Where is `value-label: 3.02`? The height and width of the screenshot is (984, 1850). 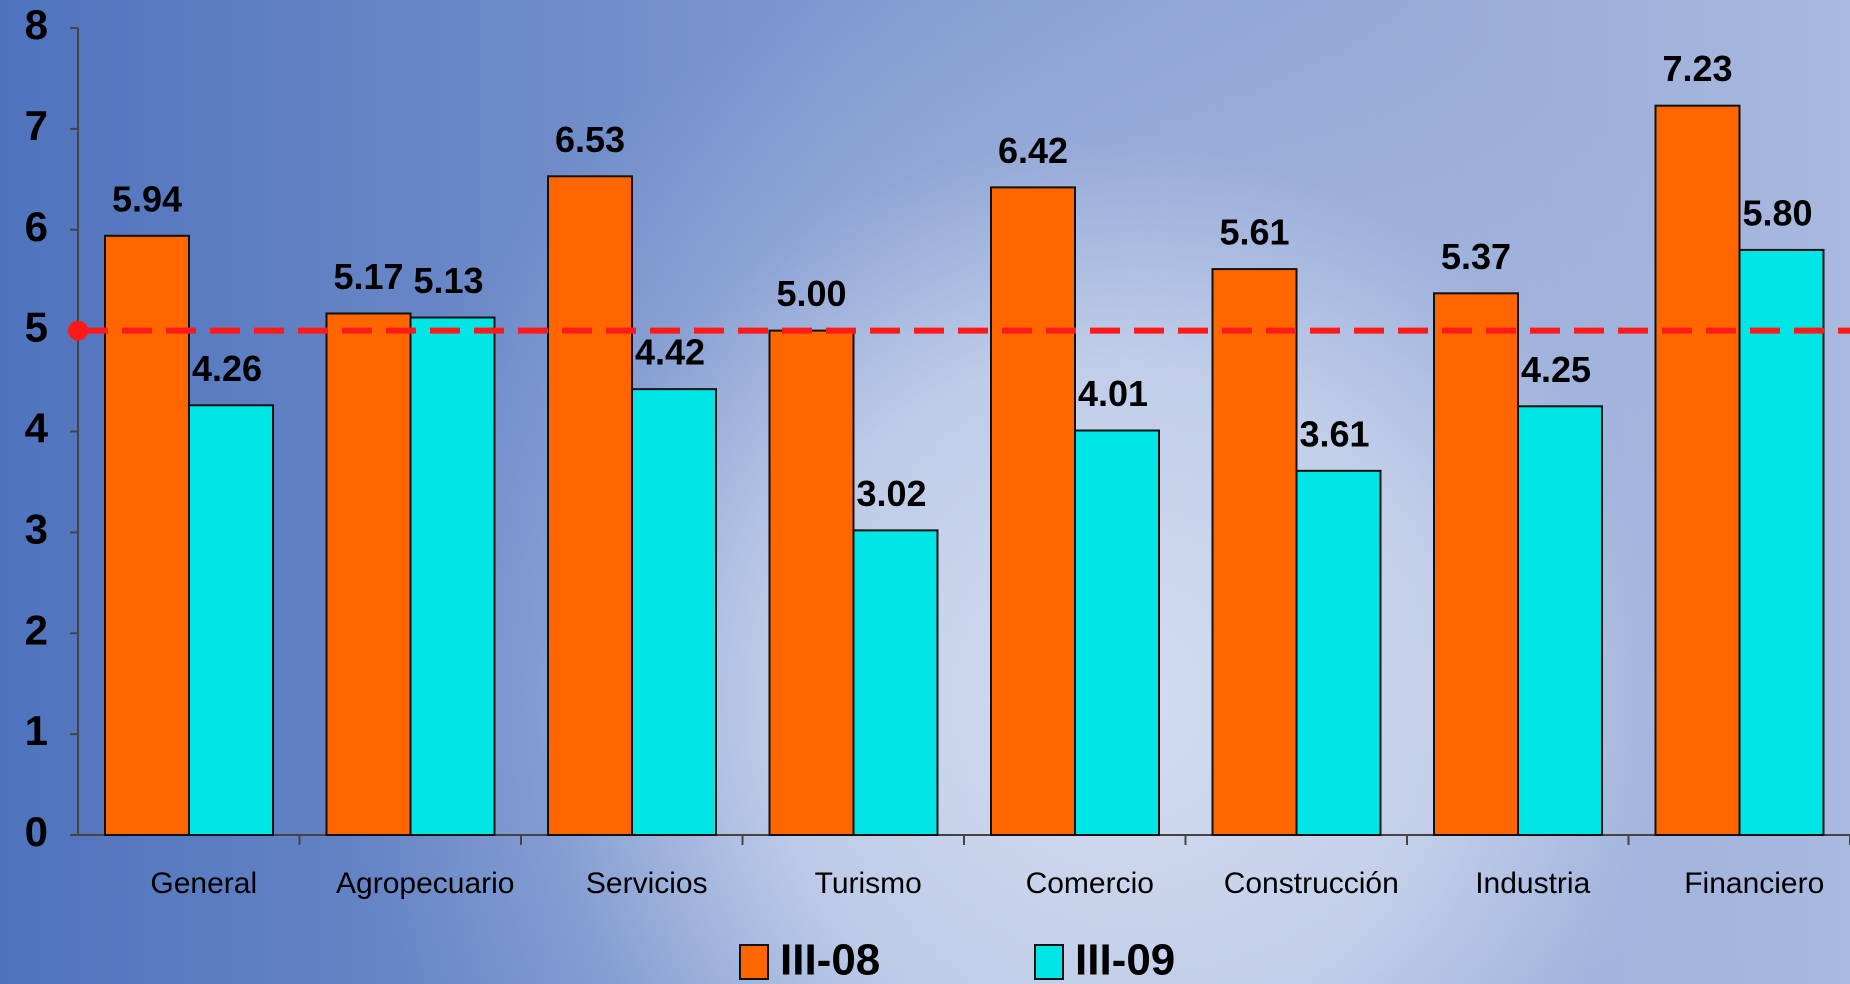
value-label: 3.02 is located at coordinates (891, 493).